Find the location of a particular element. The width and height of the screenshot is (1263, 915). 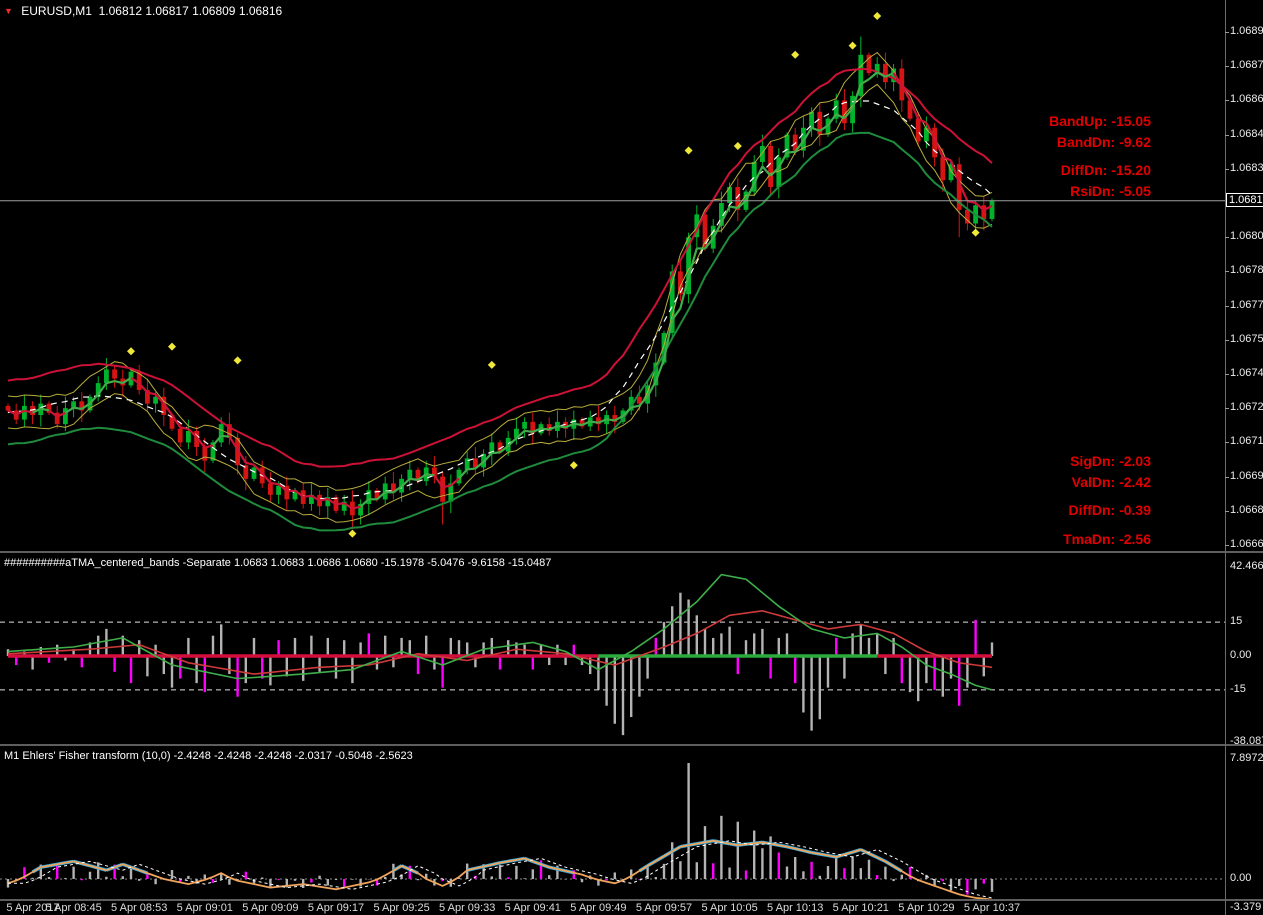

tma-scale-label: 42.4669 is located at coordinates (1246, 566).